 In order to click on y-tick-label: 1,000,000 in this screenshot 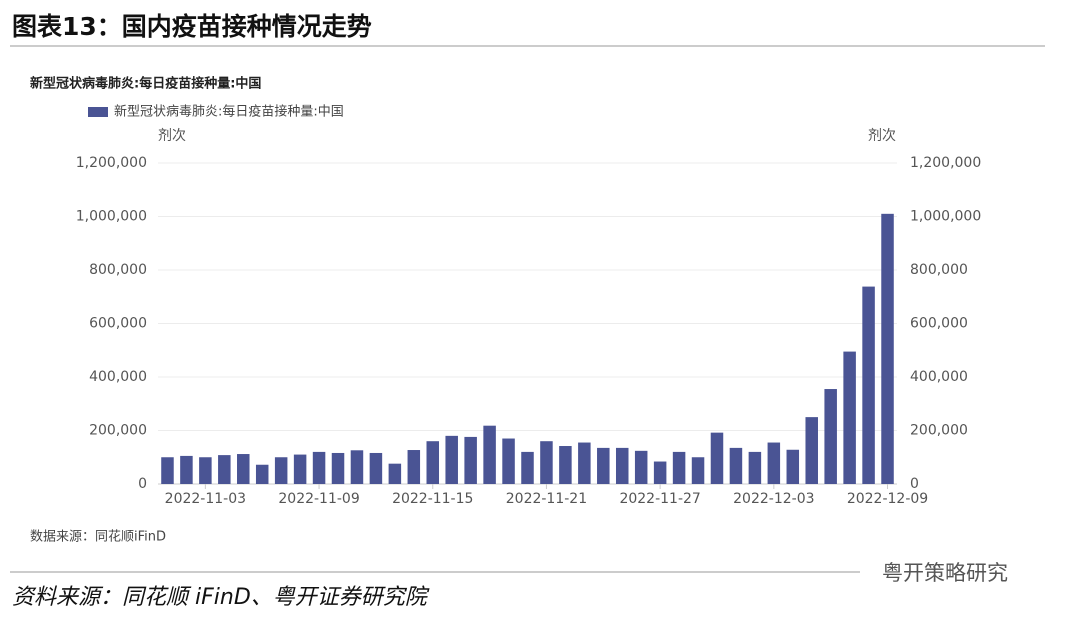, I will do `click(111, 217)`.